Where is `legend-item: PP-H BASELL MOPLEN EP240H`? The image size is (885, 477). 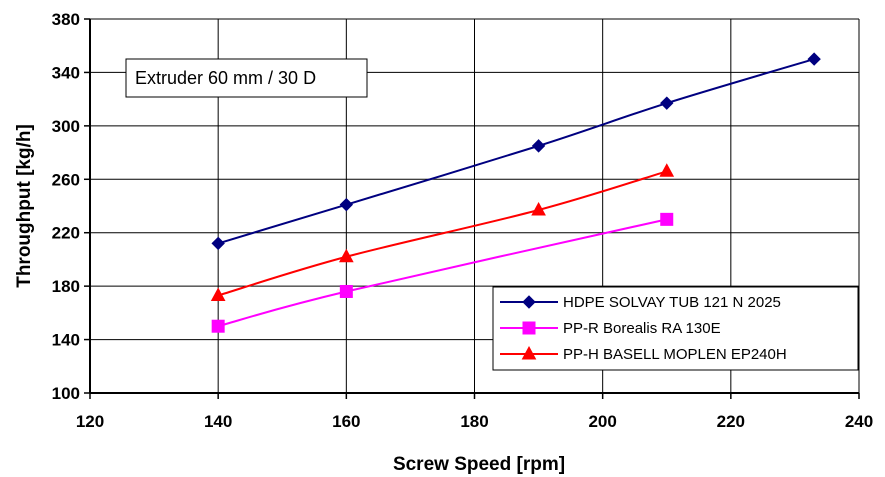
legend-item: PP-H BASELL MOPLEN EP240H is located at coordinates (643, 354).